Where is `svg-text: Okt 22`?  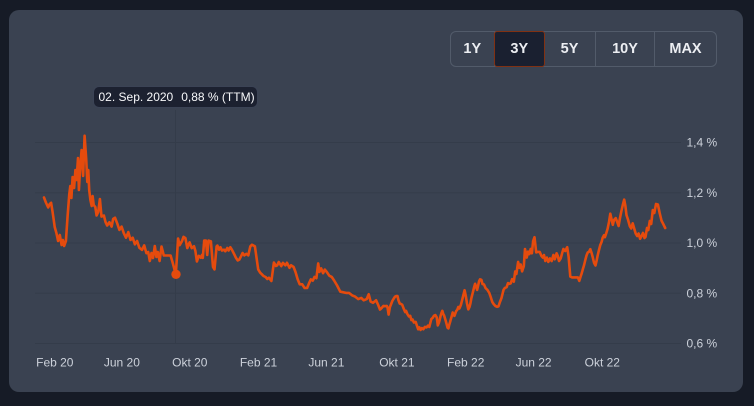
svg-text: Okt 22 is located at coordinates (603, 363).